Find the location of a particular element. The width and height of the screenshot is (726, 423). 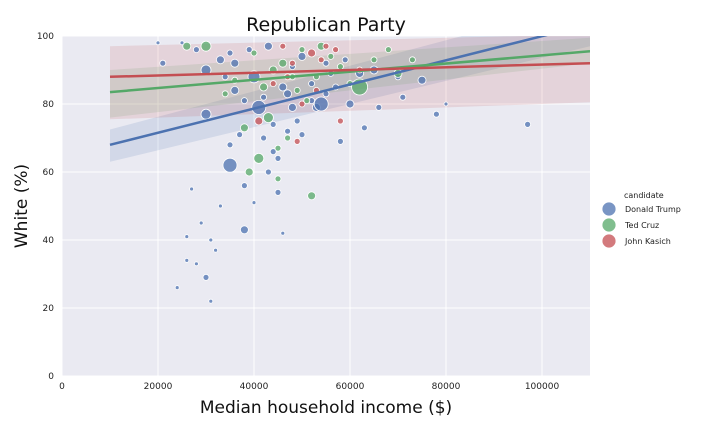

legend-entry-label: Ted Cruz is located at coordinates (641, 225).